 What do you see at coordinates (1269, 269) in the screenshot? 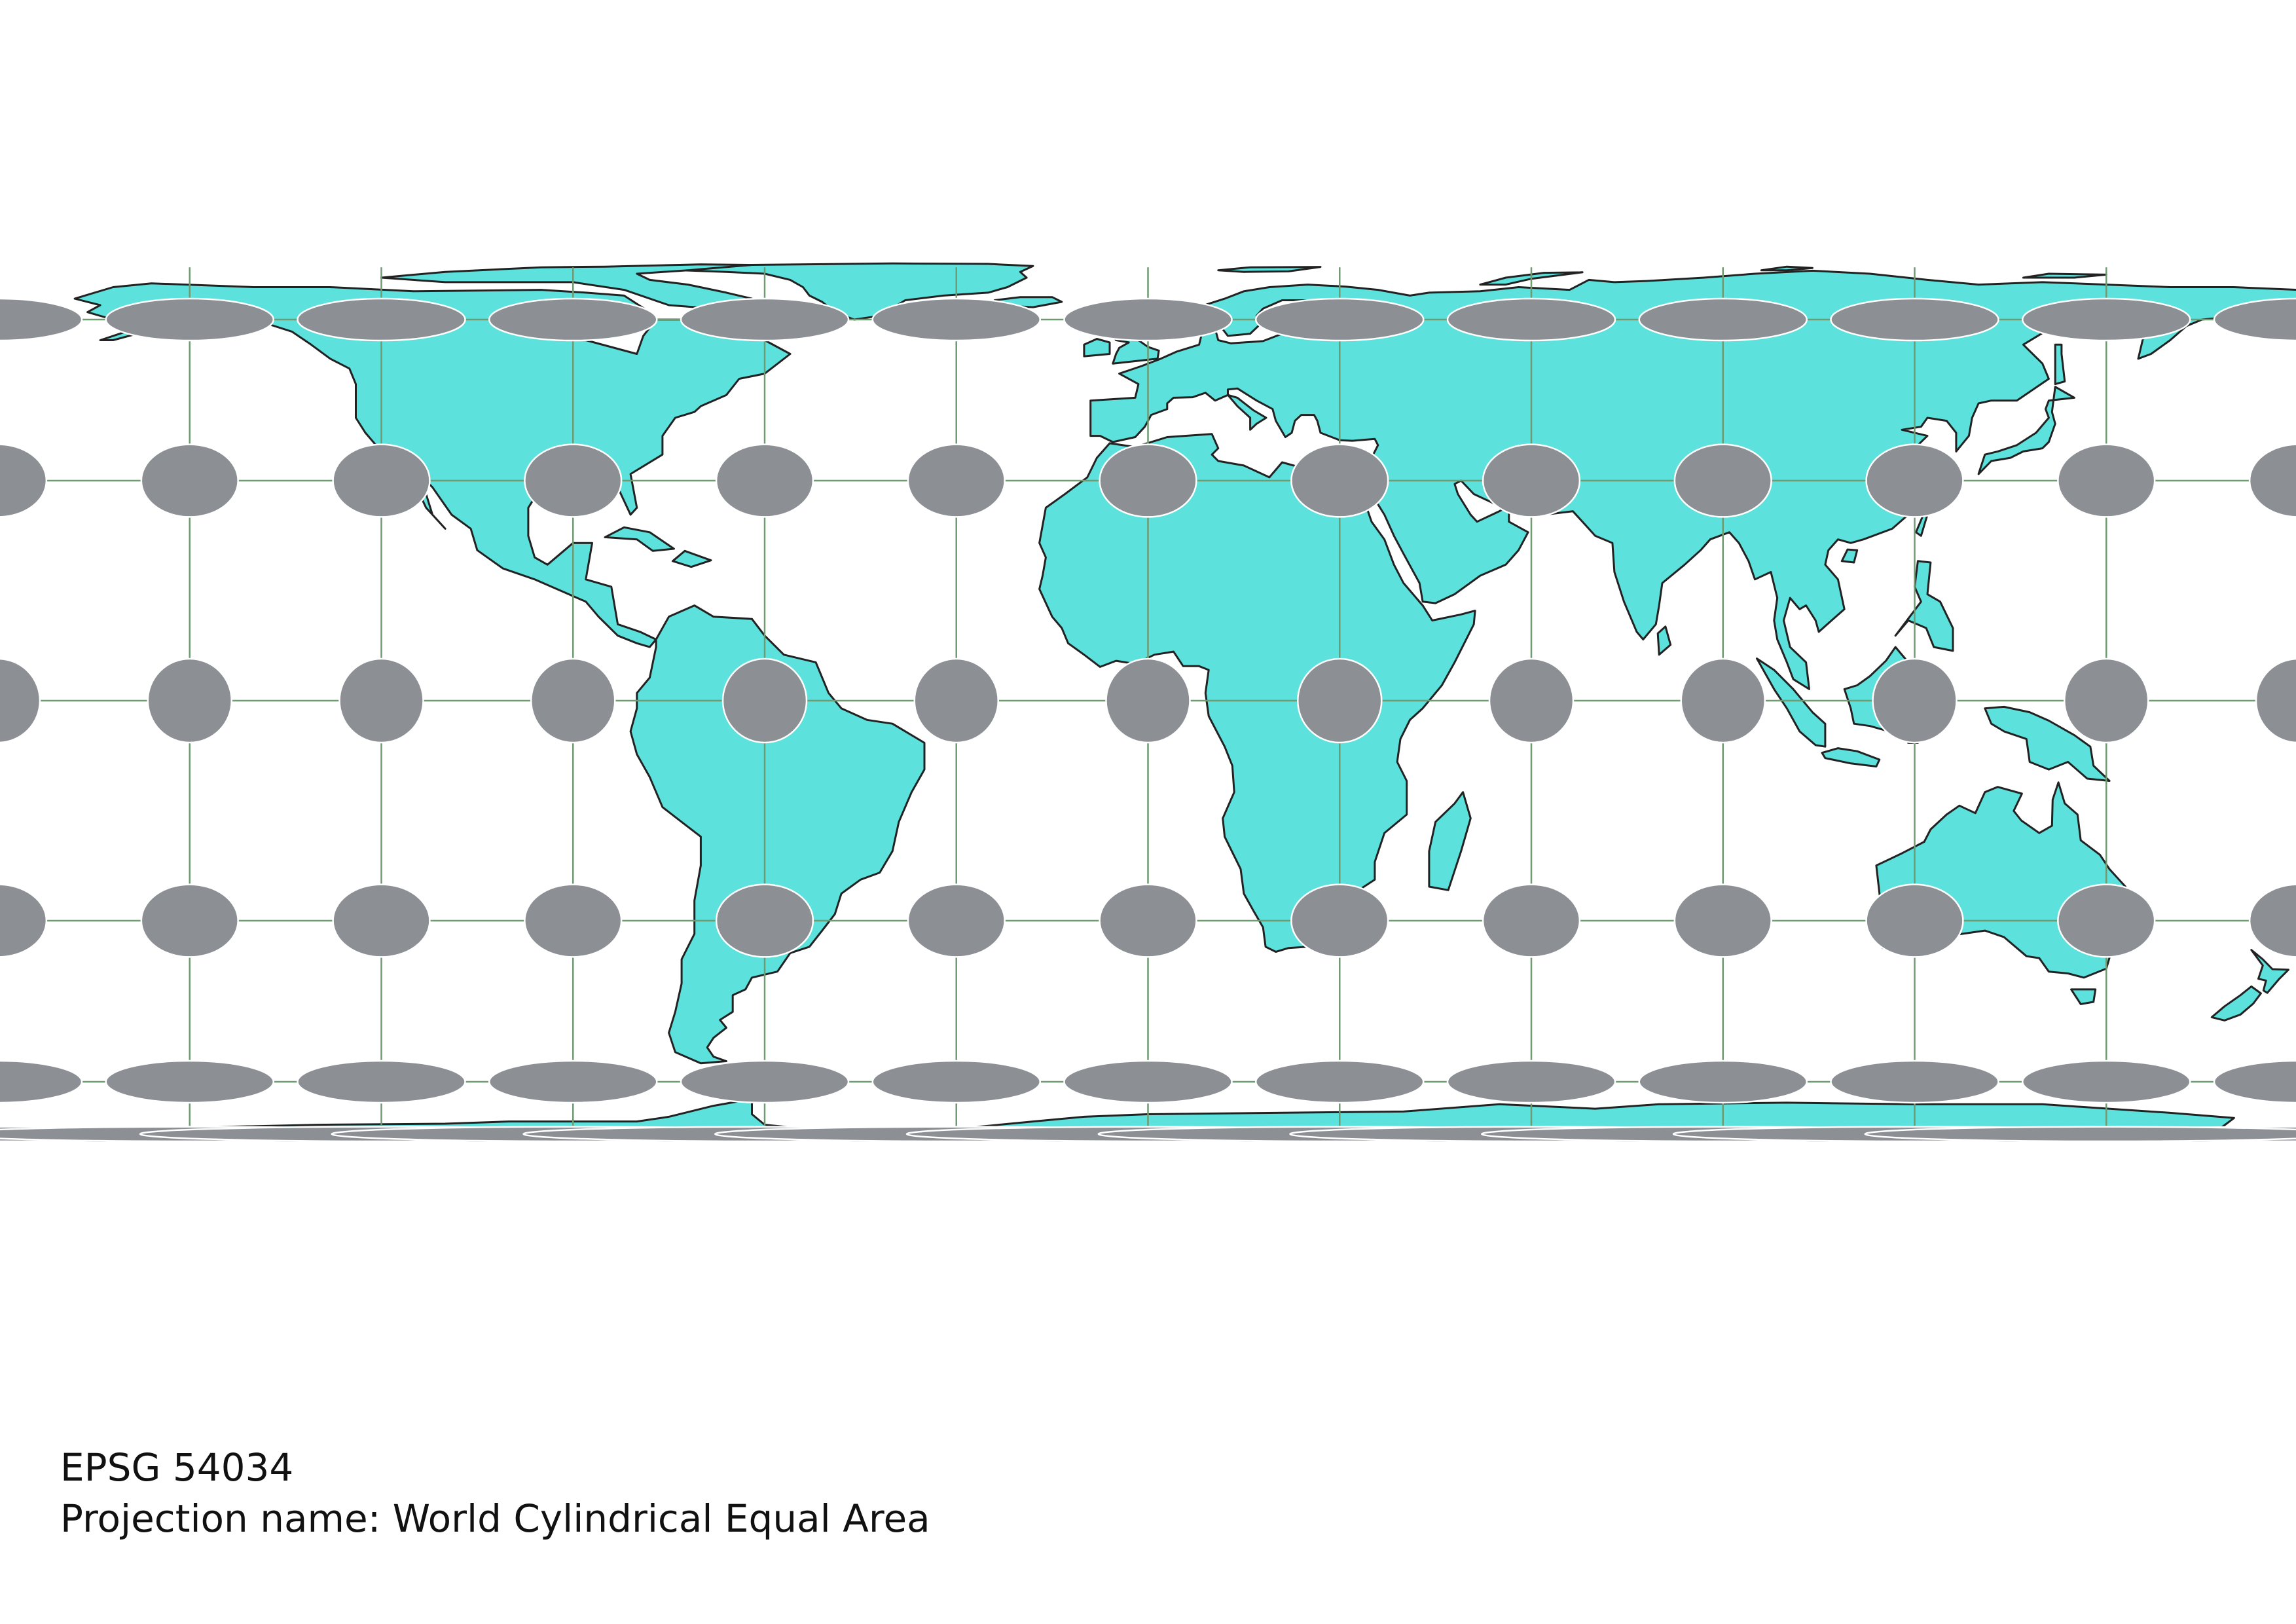
I see `landmass-svalbard` at bounding box center [1269, 269].